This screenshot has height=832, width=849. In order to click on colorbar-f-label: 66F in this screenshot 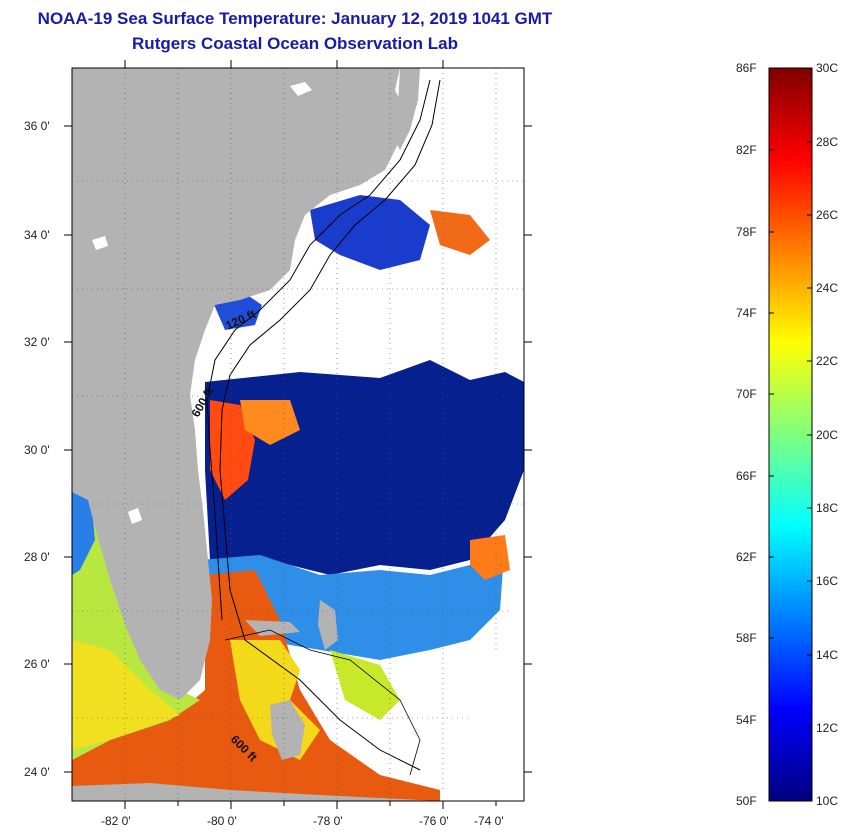, I will do `click(746, 476)`.